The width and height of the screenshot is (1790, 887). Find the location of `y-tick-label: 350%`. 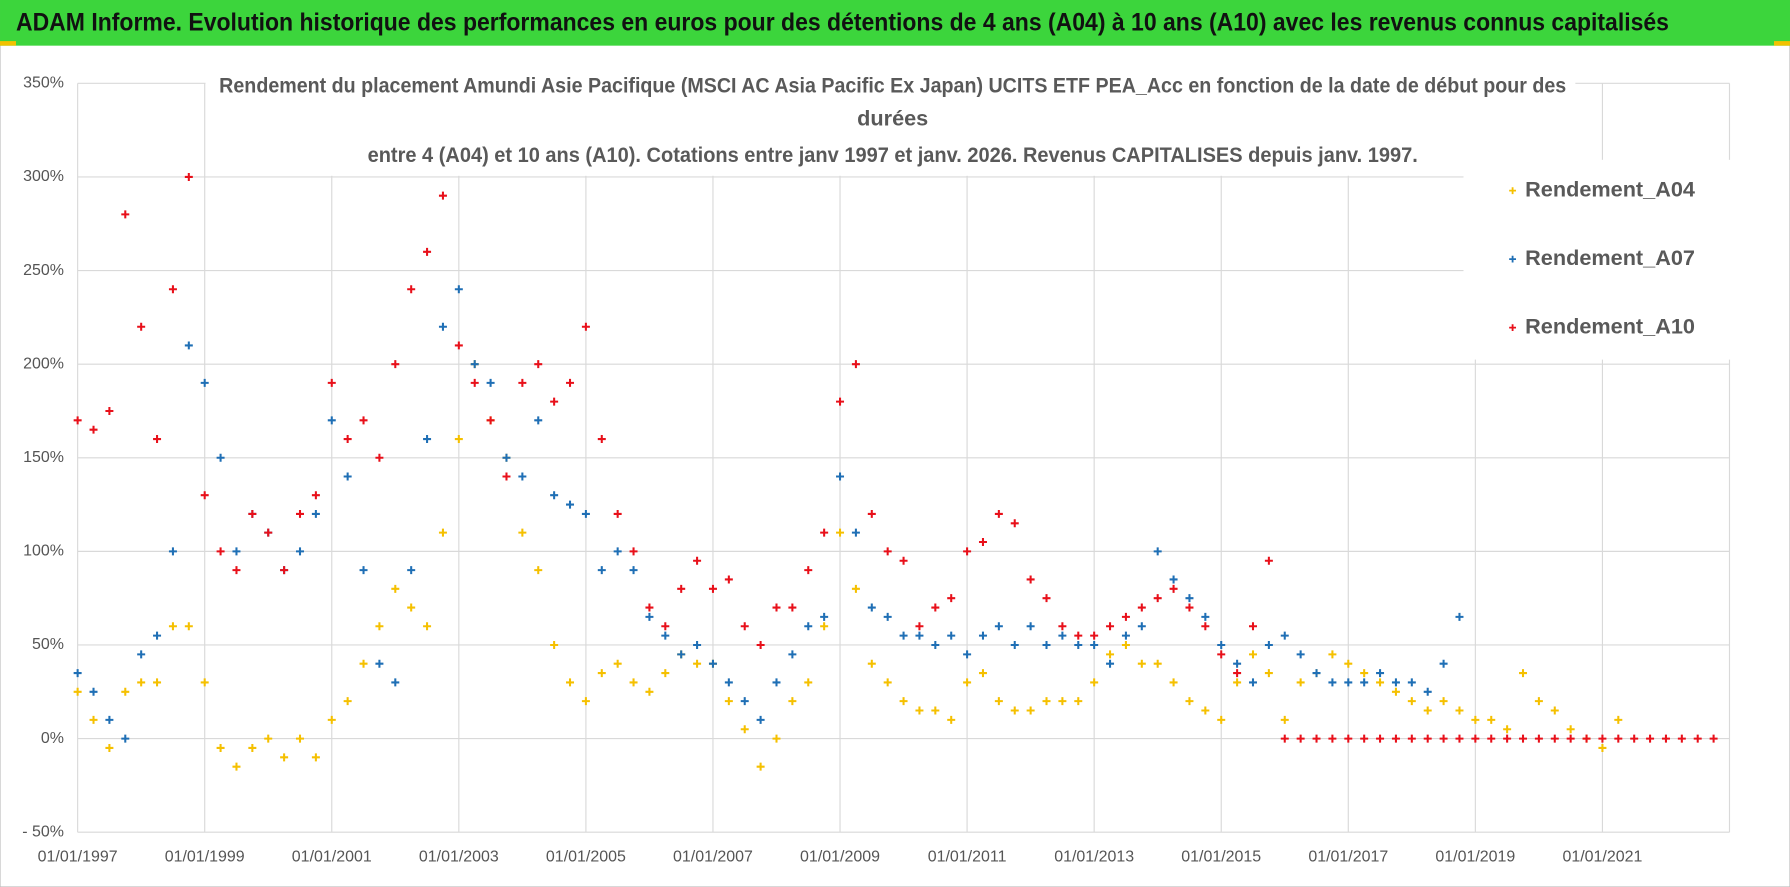

y-tick-label: 350% is located at coordinates (43, 83).